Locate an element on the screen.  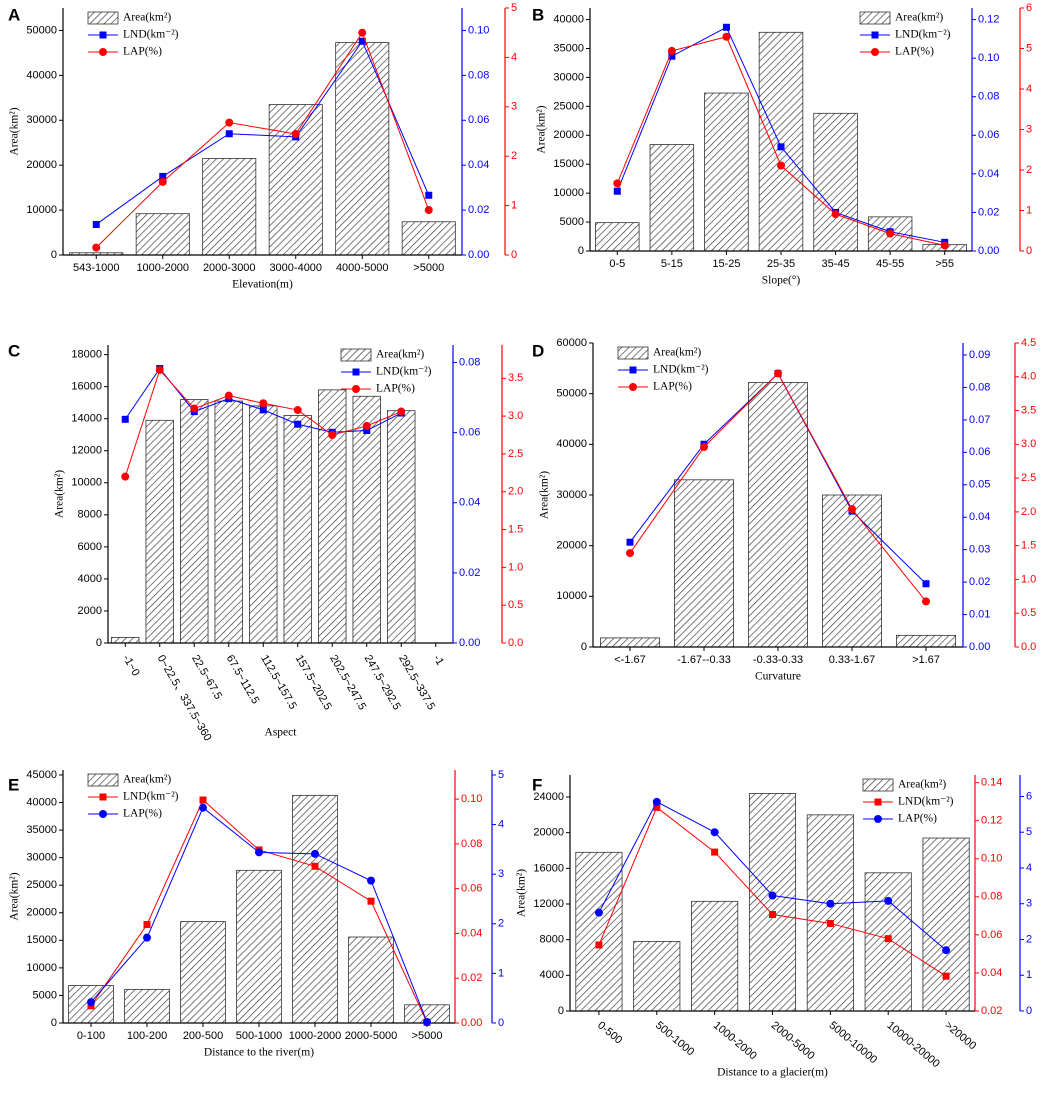
x-tick-label: <-1.67 is located at coordinates (630, 660).